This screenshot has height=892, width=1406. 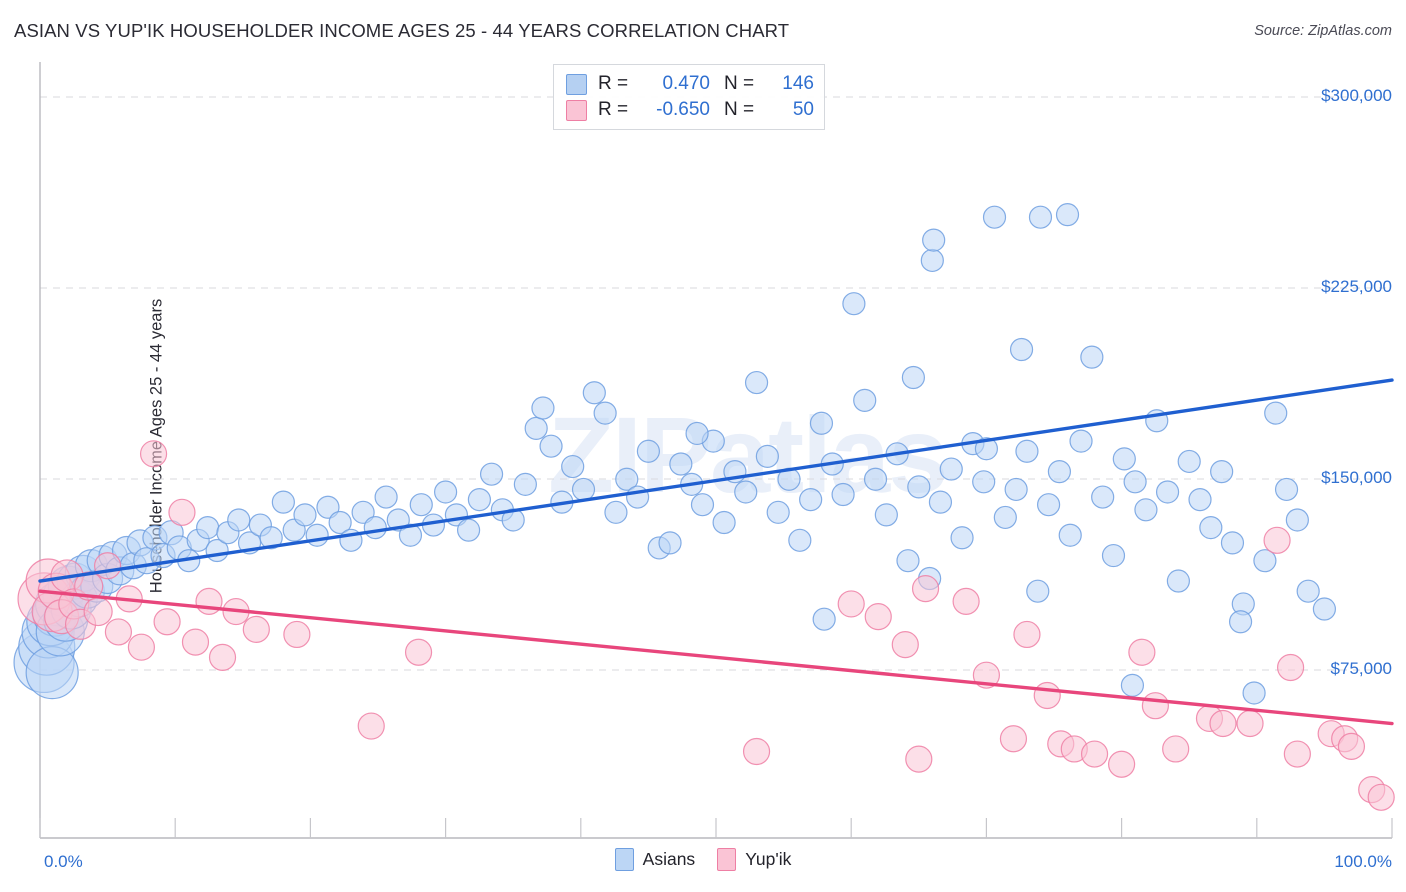 What do you see at coordinates (1356, 286) in the screenshot?
I see `y-tick-label: $225,000` at bounding box center [1356, 286].